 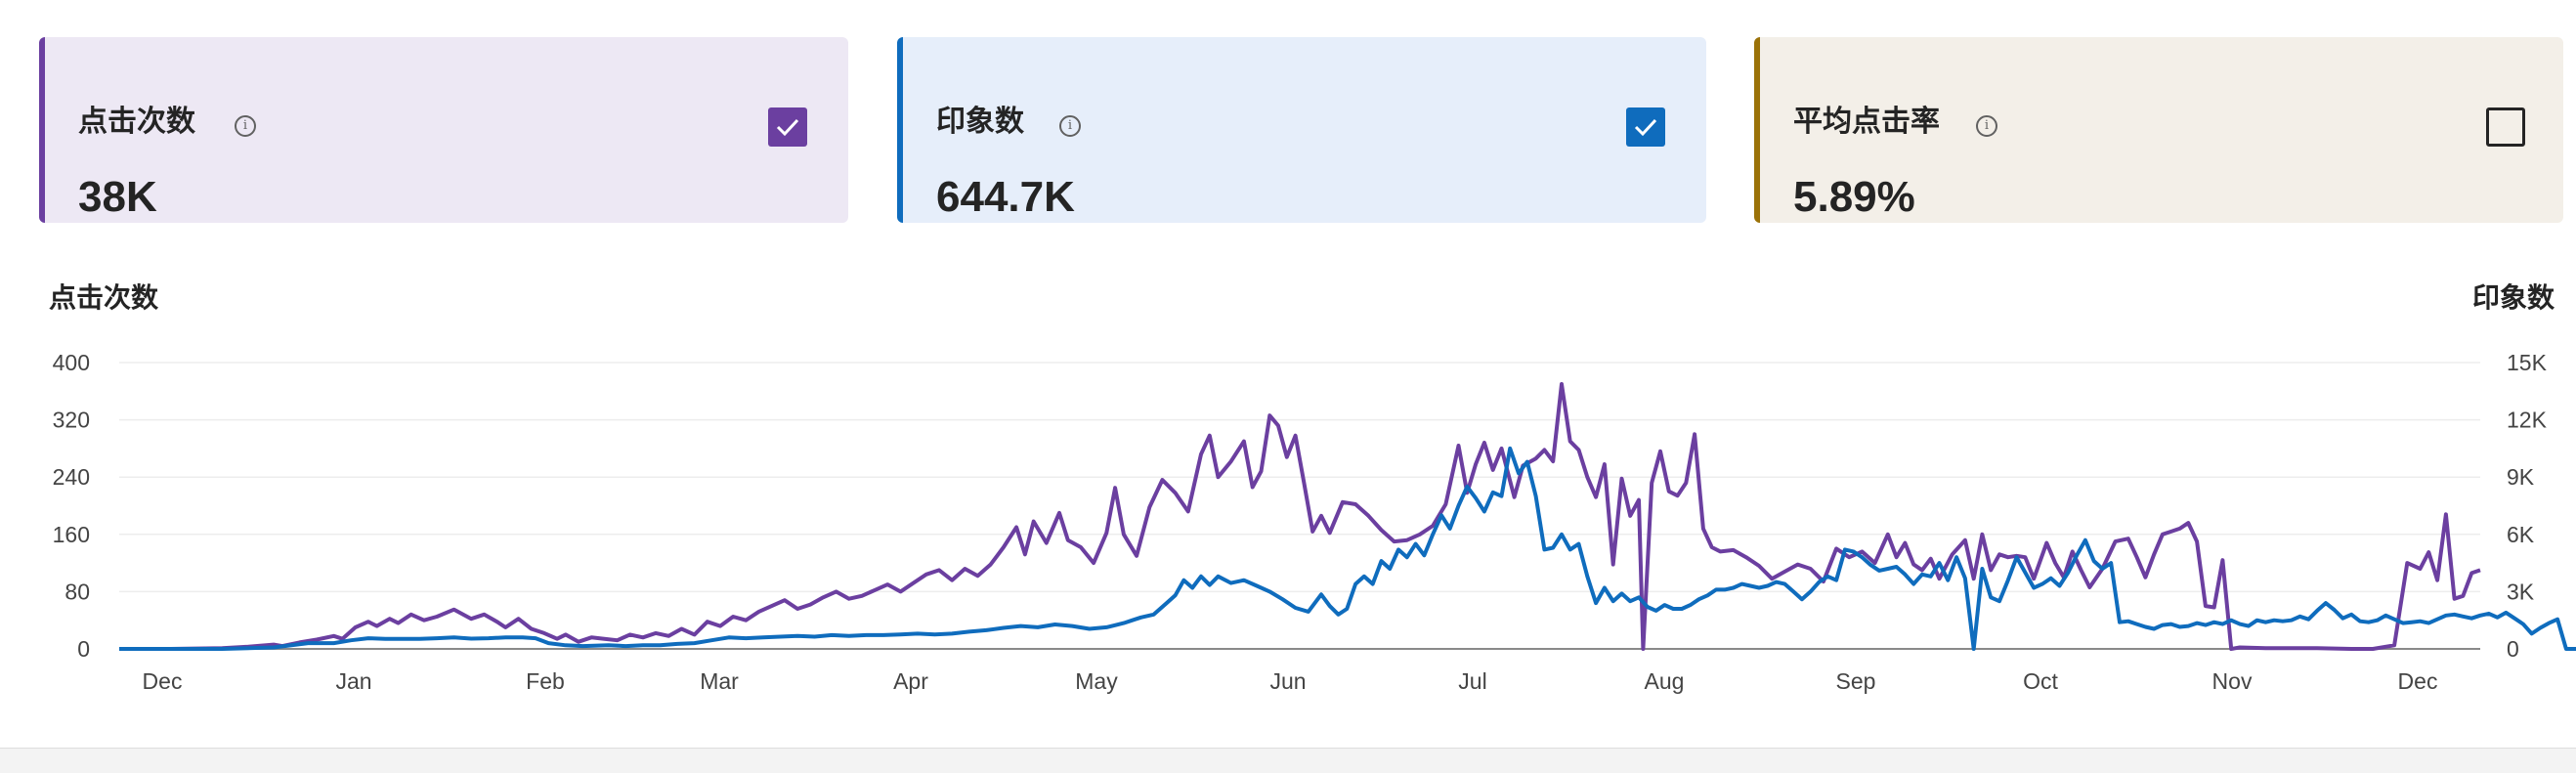 What do you see at coordinates (1866, 122) in the screenshot?
I see `ctr-card-title: 平均点击率` at bounding box center [1866, 122].